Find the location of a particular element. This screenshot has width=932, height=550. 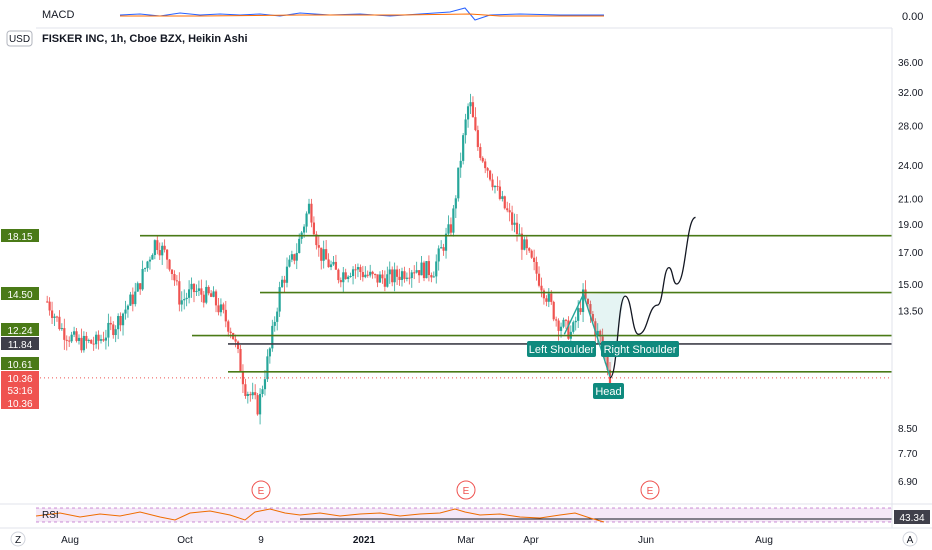

price-tick: 32.00 is located at coordinates (910, 93).